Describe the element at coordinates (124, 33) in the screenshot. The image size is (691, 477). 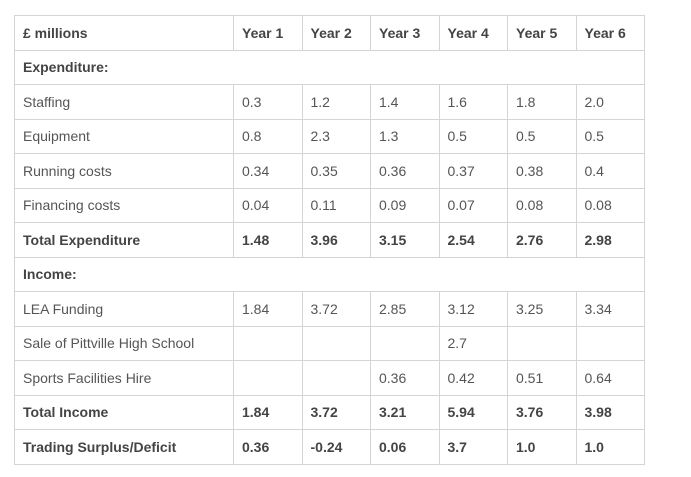
I see `header-cell: £ millions` at that location.